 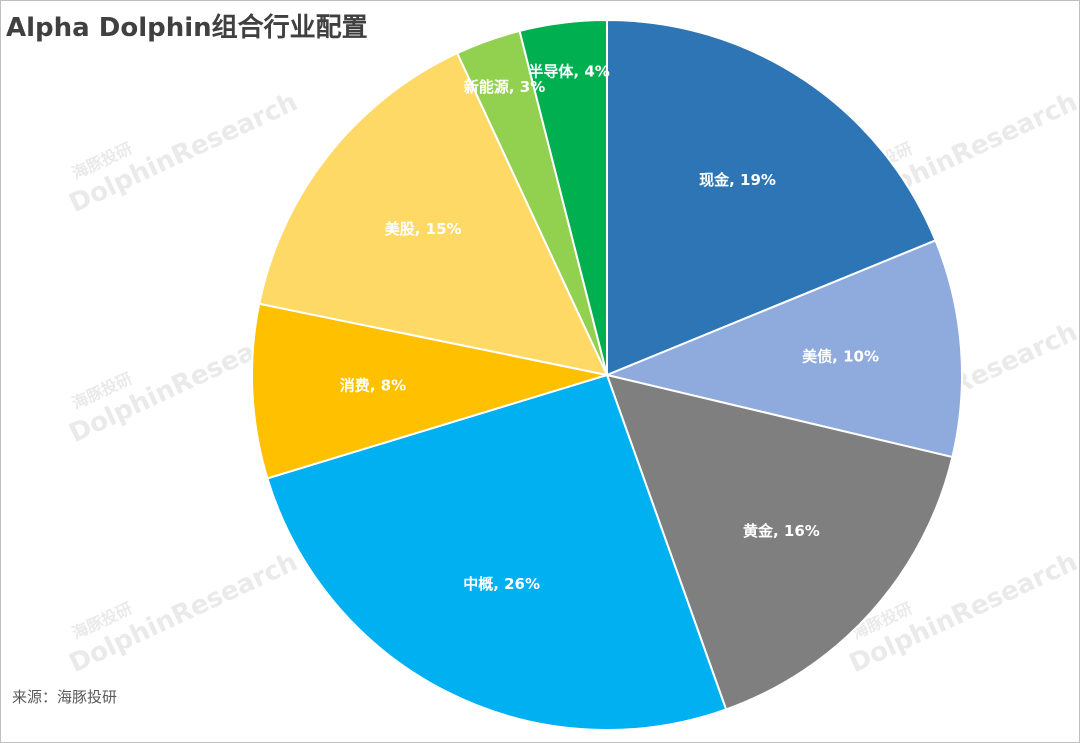 I want to click on slice-label: 美债, 10%, so click(x=840, y=356).